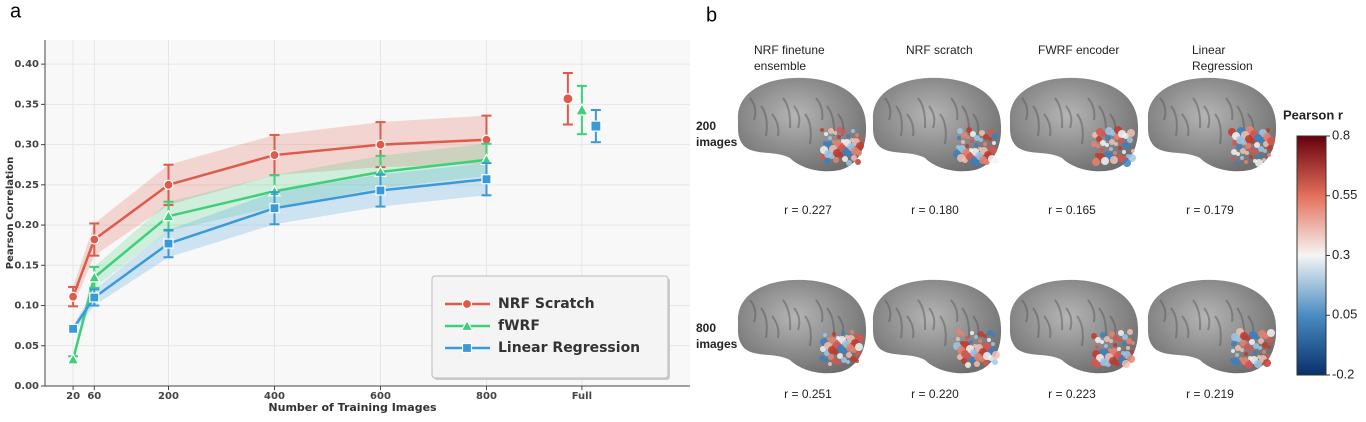 The height and width of the screenshot is (422, 1366). What do you see at coordinates (546, 304) in the screenshot?
I see `legend-label: NRF Scratch` at bounding box center [546, 304].